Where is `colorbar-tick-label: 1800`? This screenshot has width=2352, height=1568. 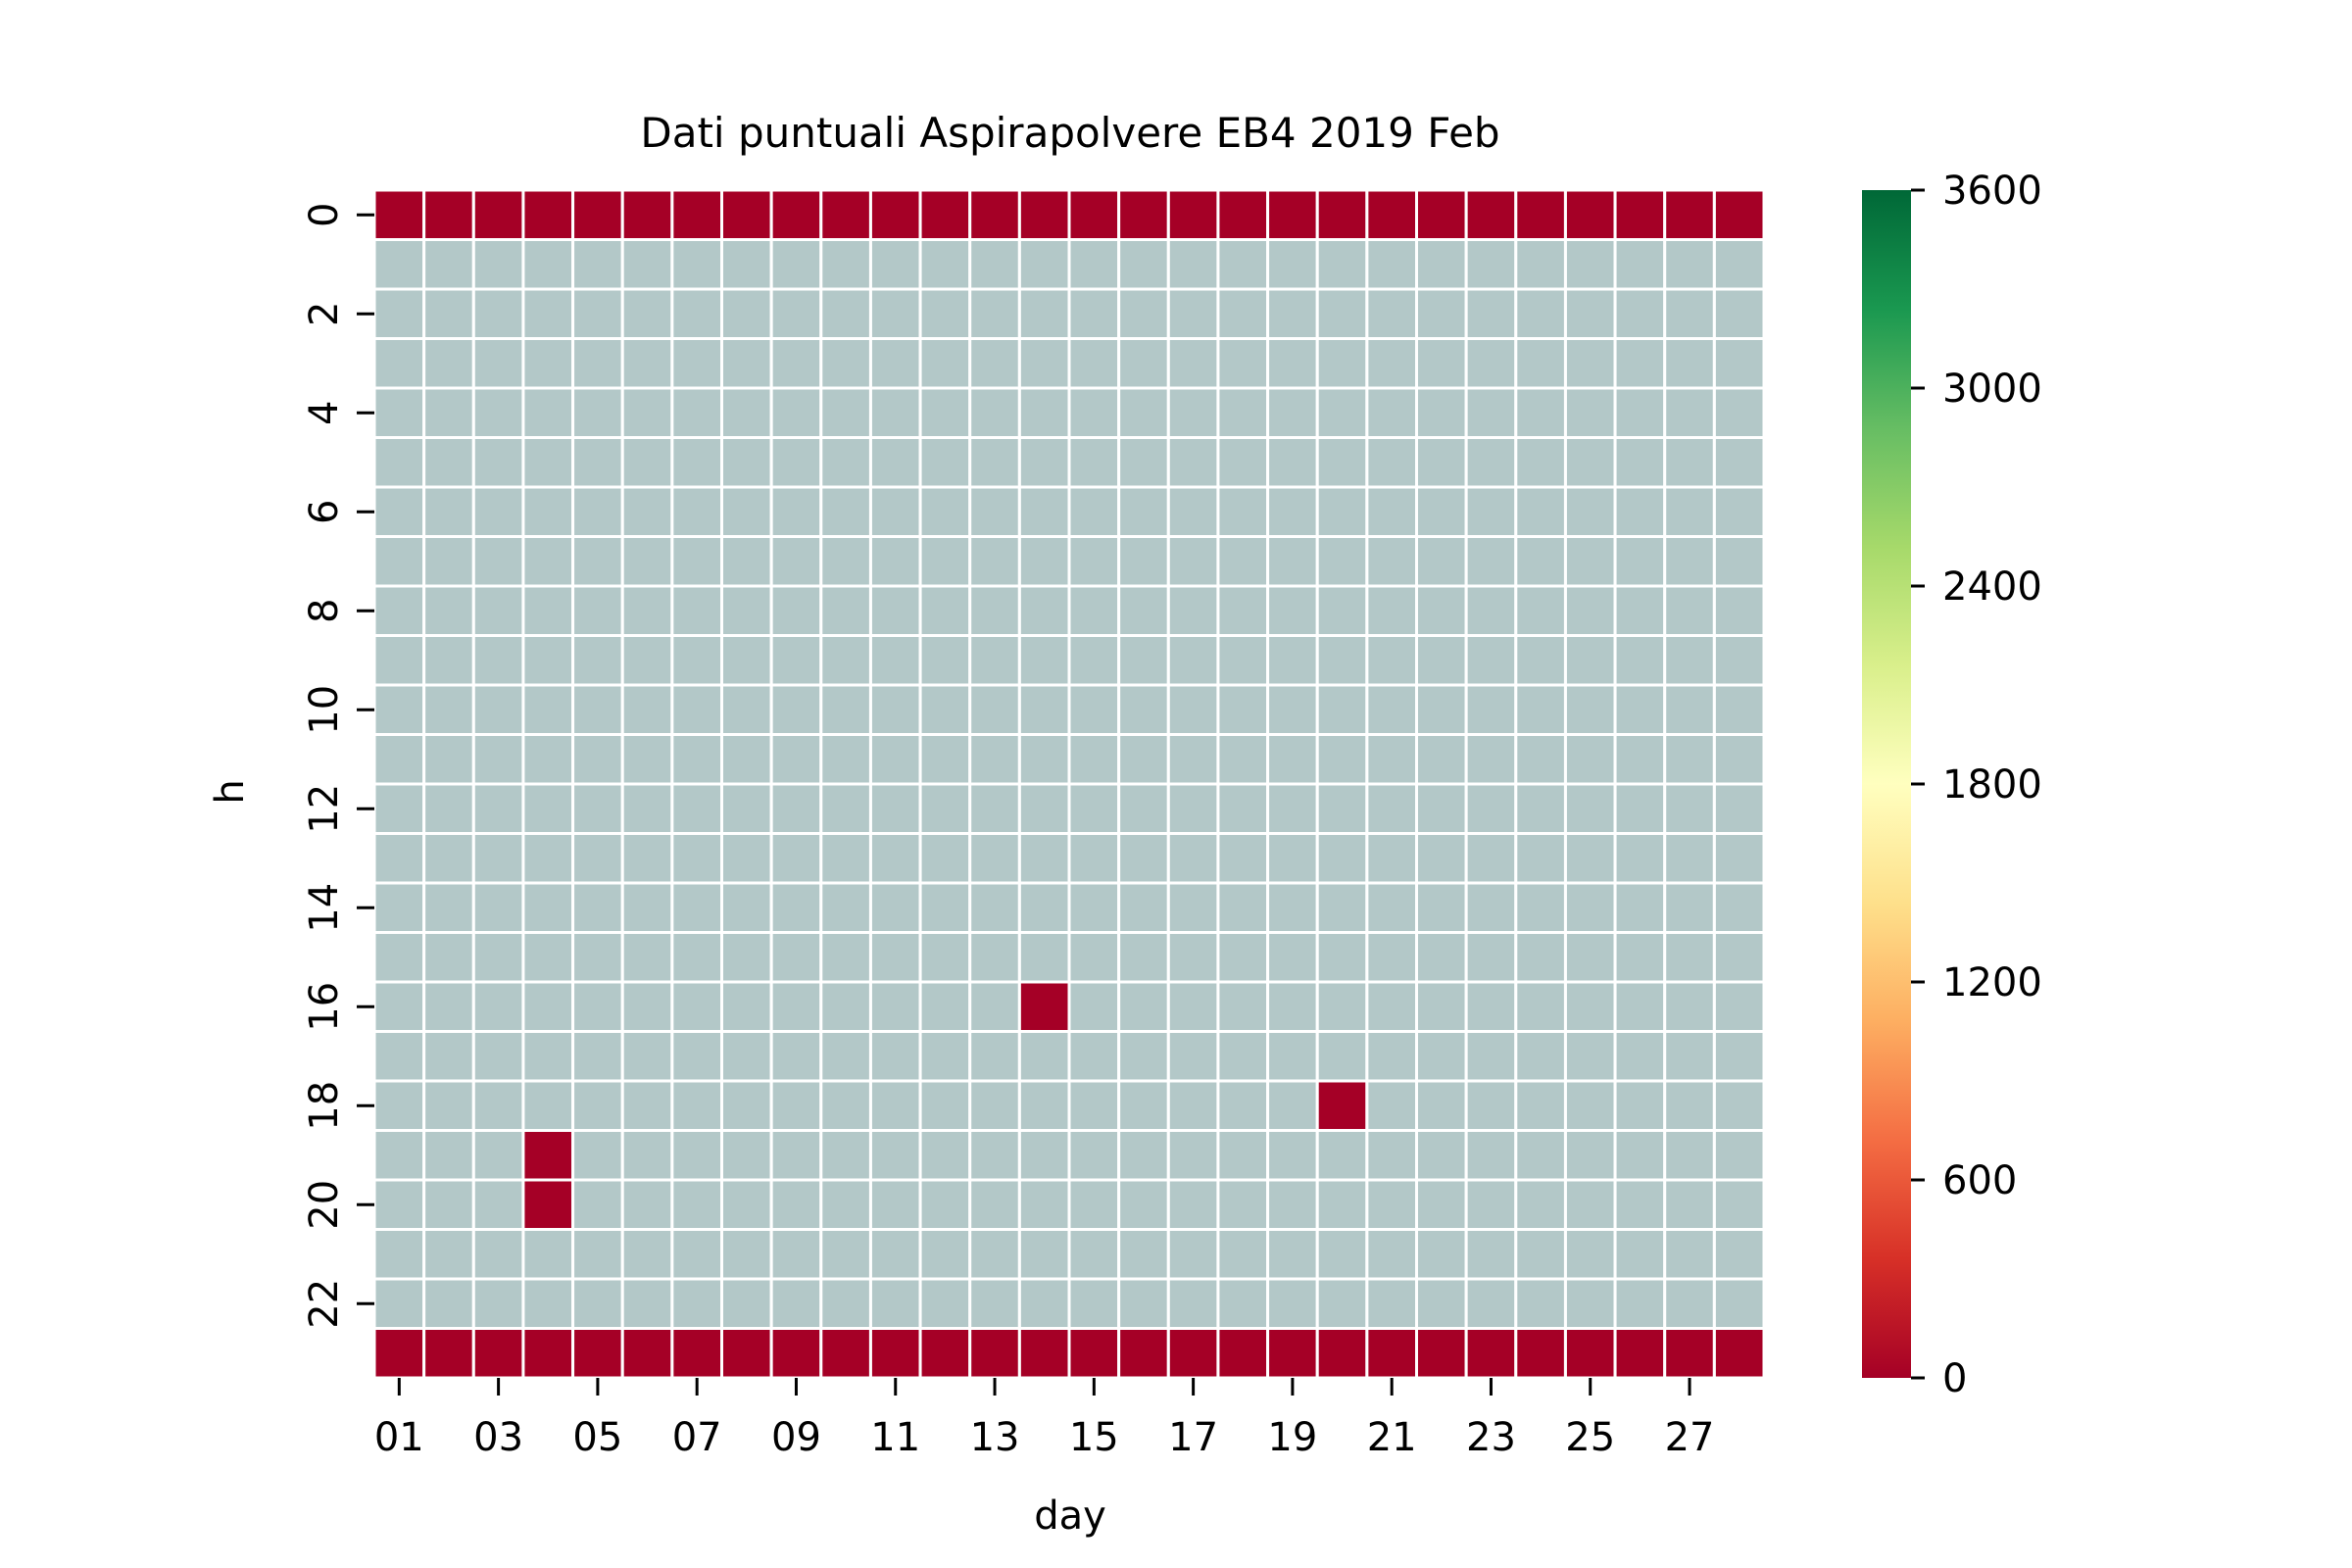 colorbar-tick-label: 1800 is located at coordinates (1992, 785).